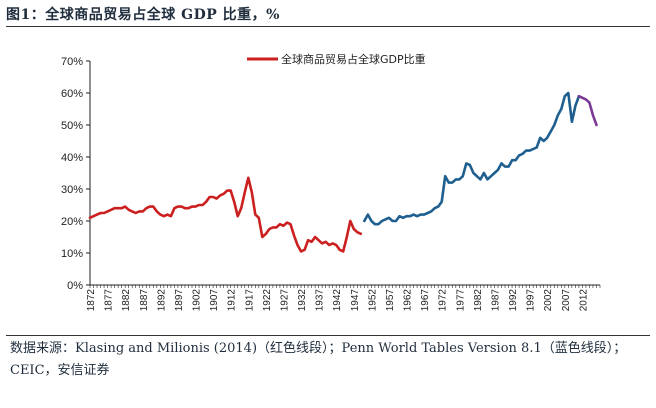 Image resolution: width=656 pixels, height=408 pixels. Describe the element at coordinates (337, 300) in the screenshot. I see `x-tick-label: 1942` at that location.